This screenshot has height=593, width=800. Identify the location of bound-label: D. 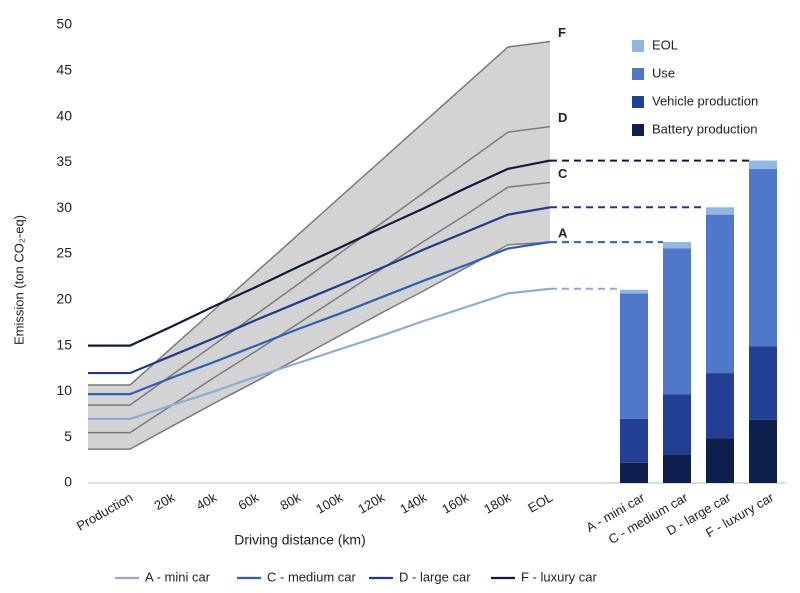
(562, 117).